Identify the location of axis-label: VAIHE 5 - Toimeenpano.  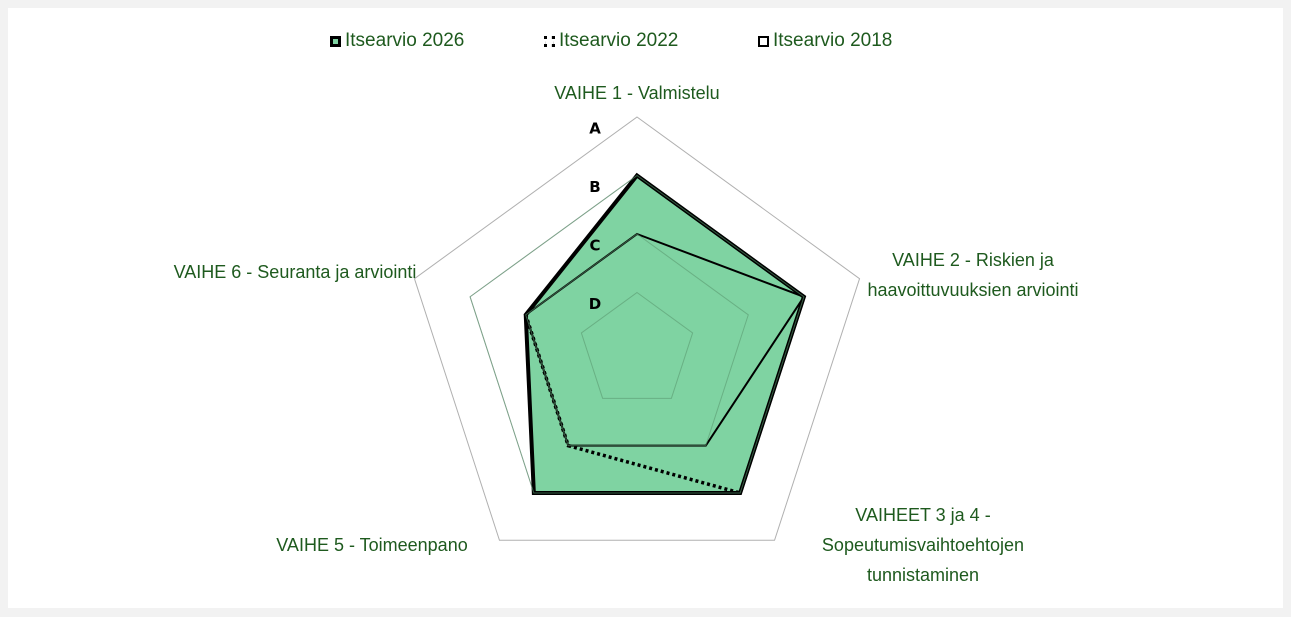
(372, 545).